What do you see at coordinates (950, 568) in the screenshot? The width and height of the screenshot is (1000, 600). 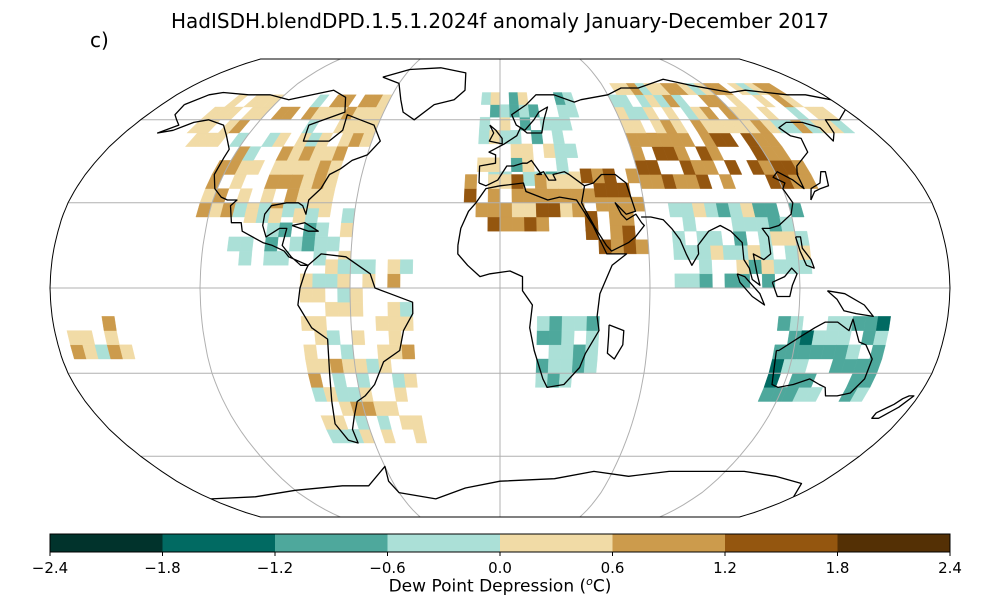 I see `colorbar-tick-label: 2.4` at bounding box center [950, 568].